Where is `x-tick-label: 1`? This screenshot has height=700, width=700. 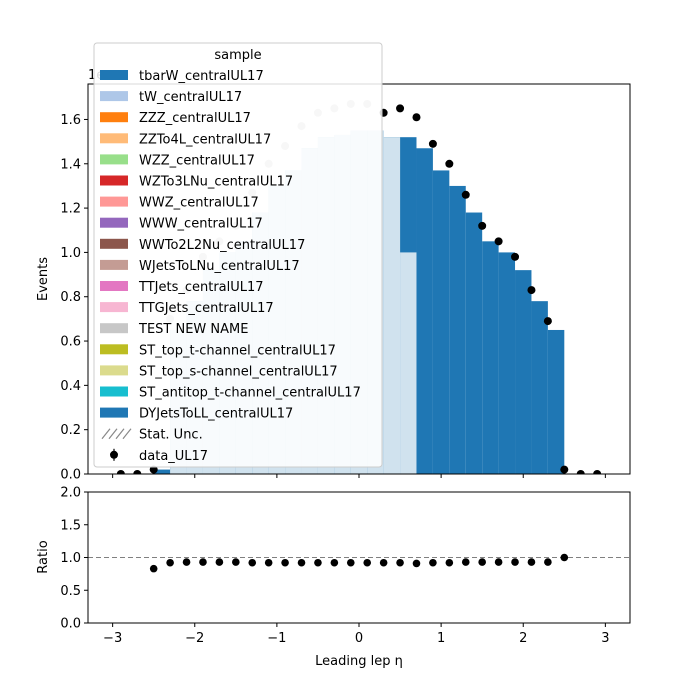
x-tick-label: 1 is located at coordinates (441, 638).